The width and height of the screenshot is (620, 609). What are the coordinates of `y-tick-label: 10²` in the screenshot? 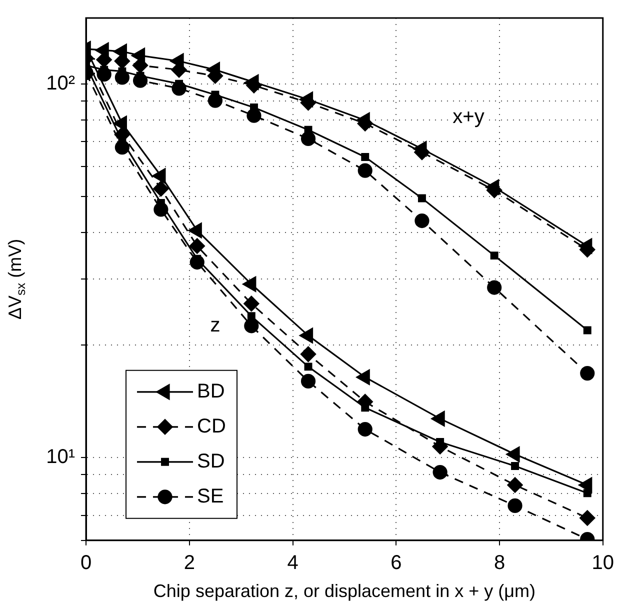 It's located at (61, 83).